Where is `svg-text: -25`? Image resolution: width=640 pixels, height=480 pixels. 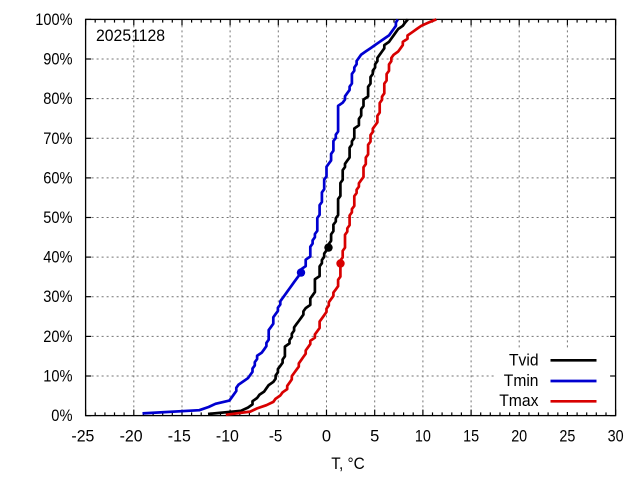 svg-text: -25 is located at coordinates (82, 437).